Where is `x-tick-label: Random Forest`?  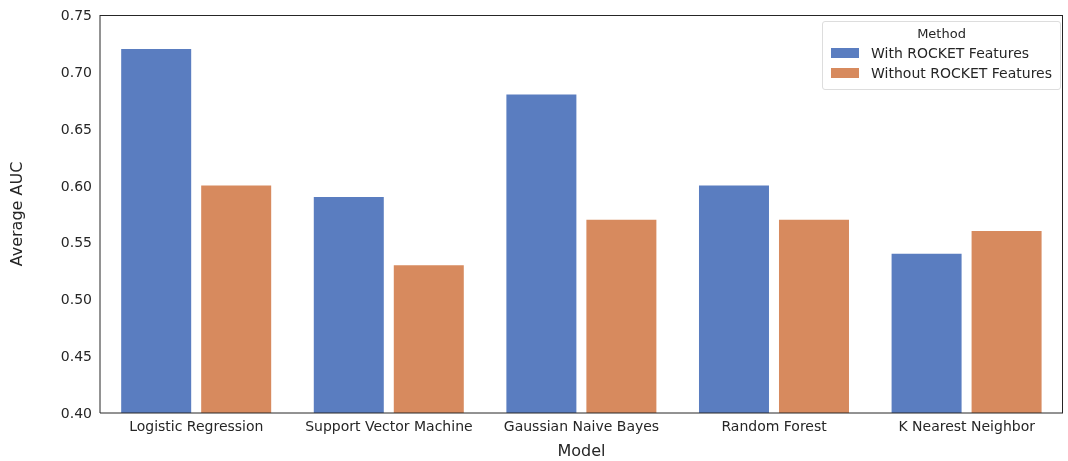
x-tick-label: Random Forest is located at coordinates (774, 425).